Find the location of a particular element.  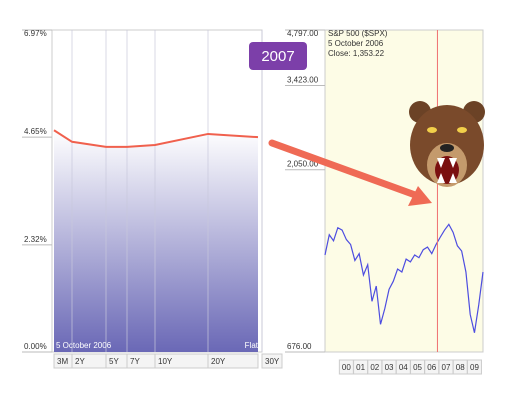

x-tick-label: 5Y is located at coordinates (114, 361).